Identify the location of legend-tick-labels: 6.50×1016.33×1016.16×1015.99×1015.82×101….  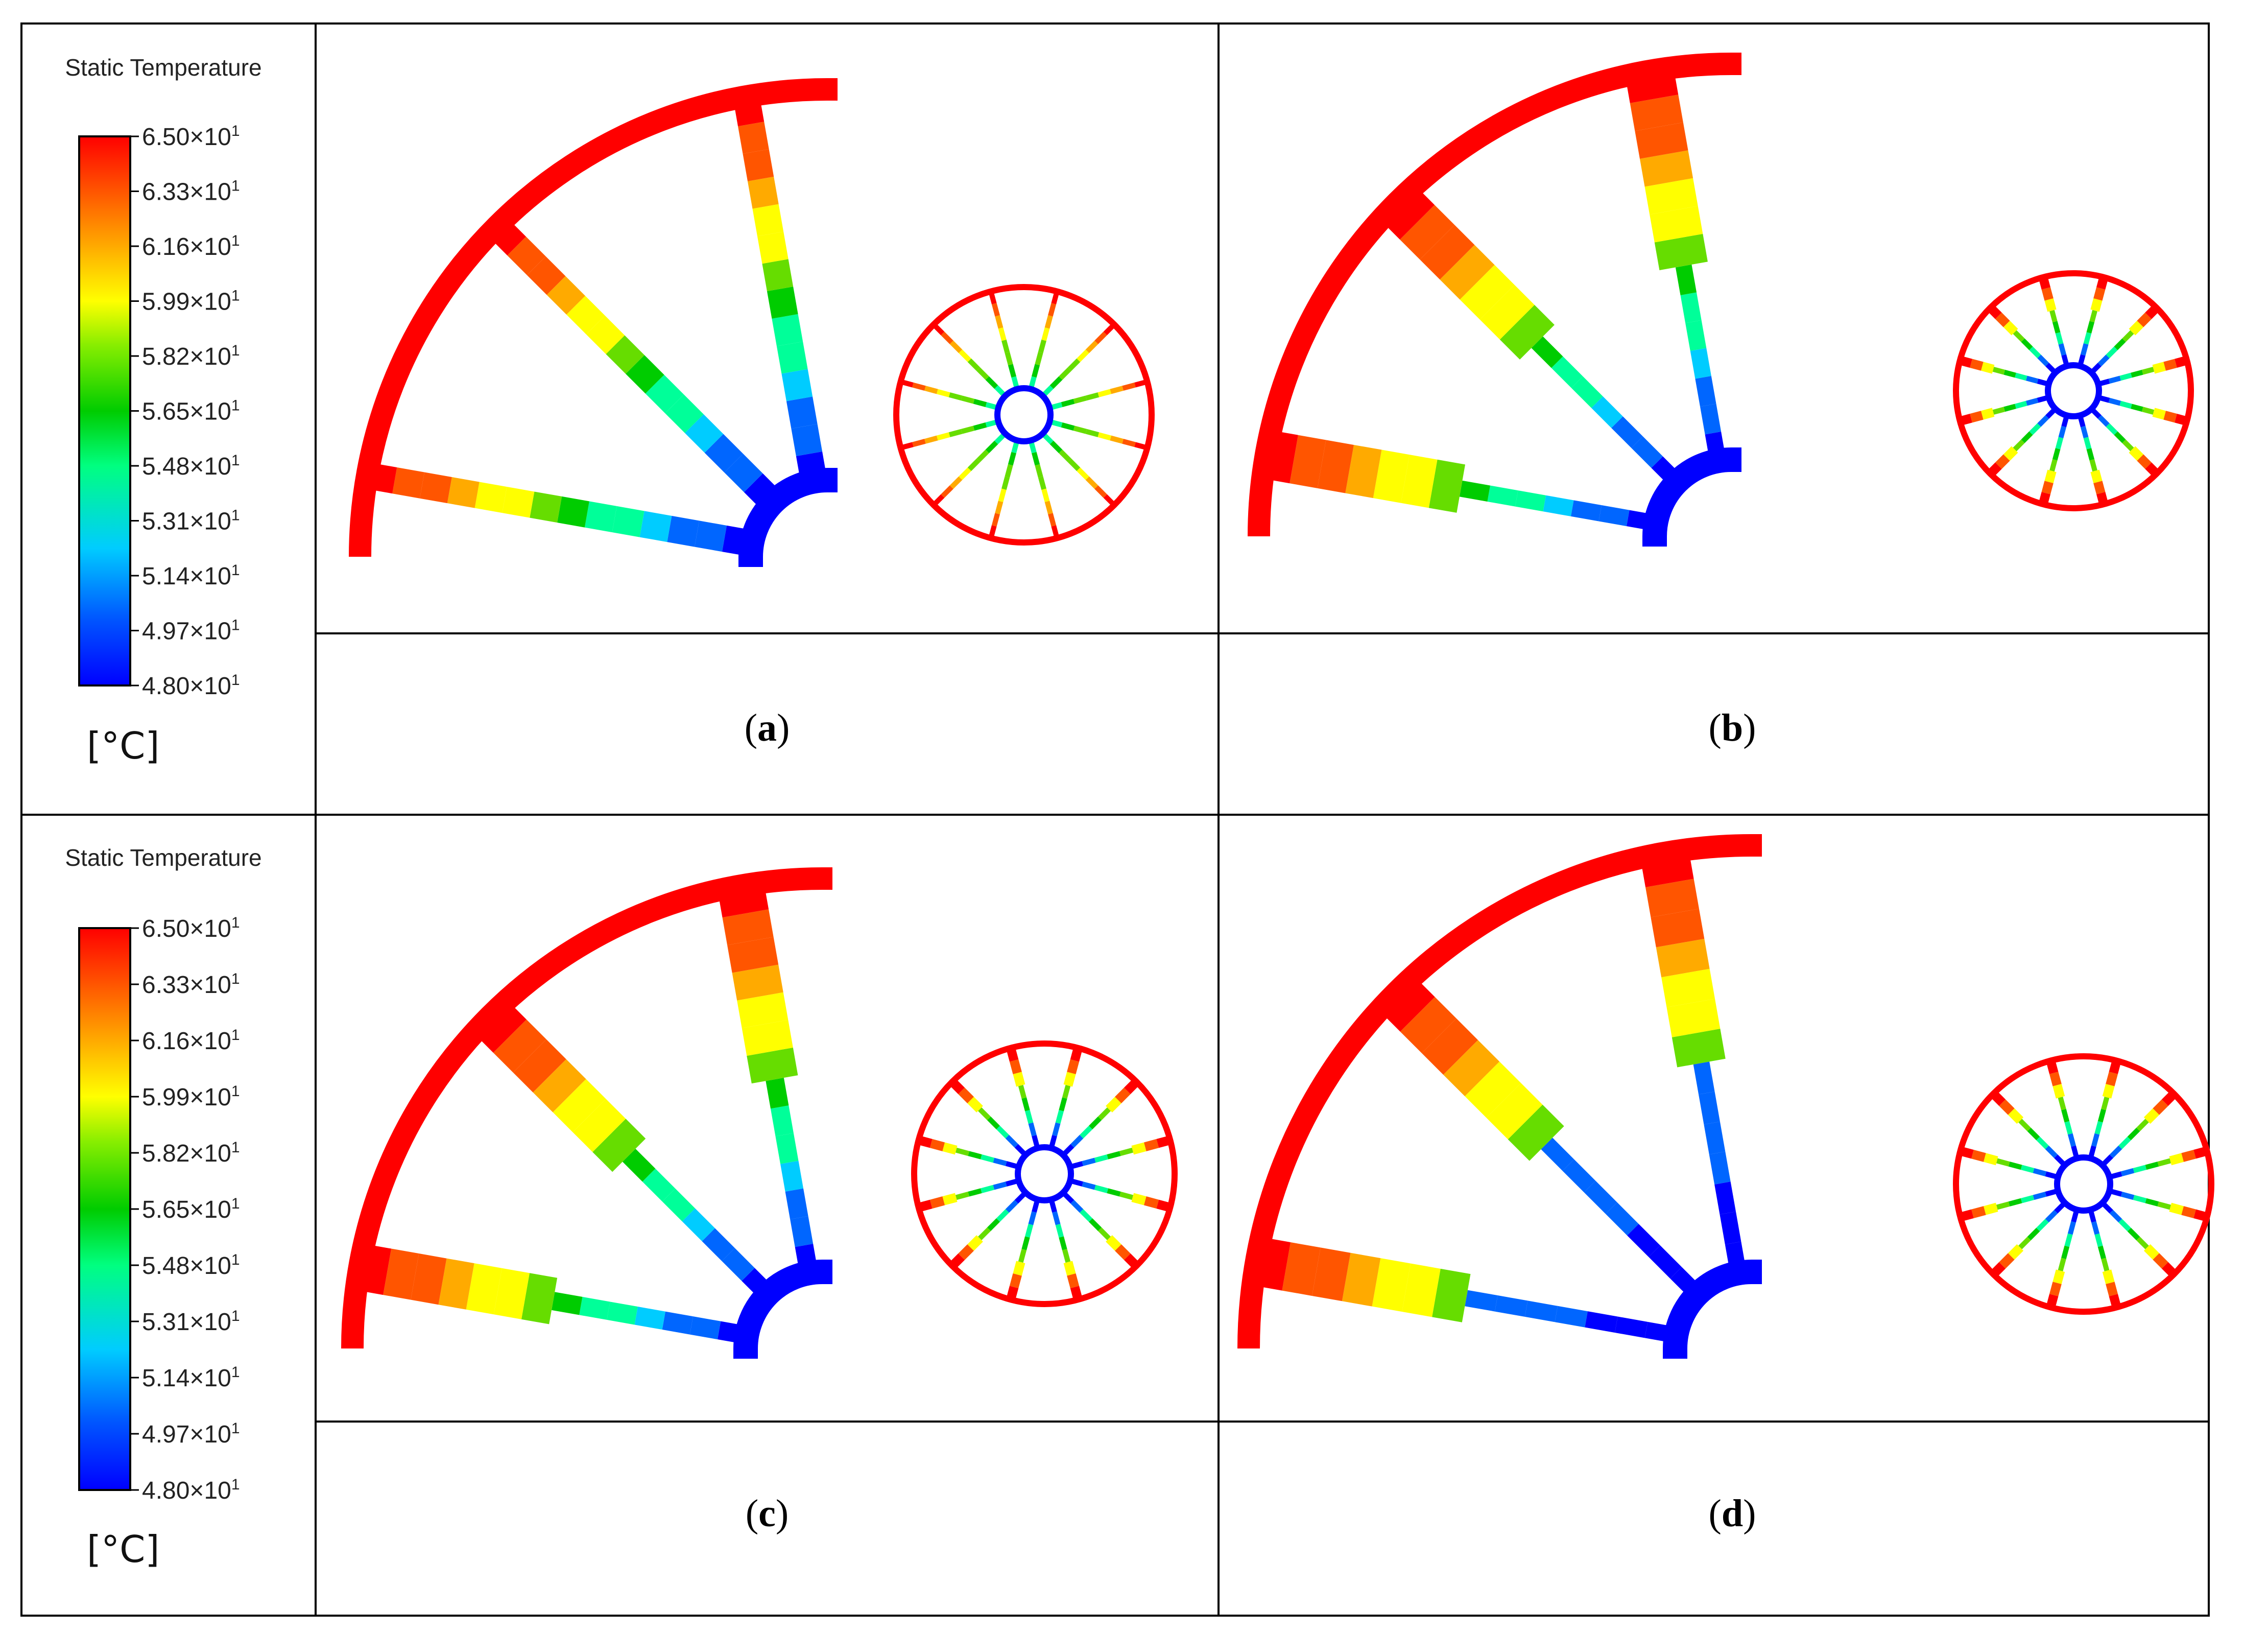
(185, 412).